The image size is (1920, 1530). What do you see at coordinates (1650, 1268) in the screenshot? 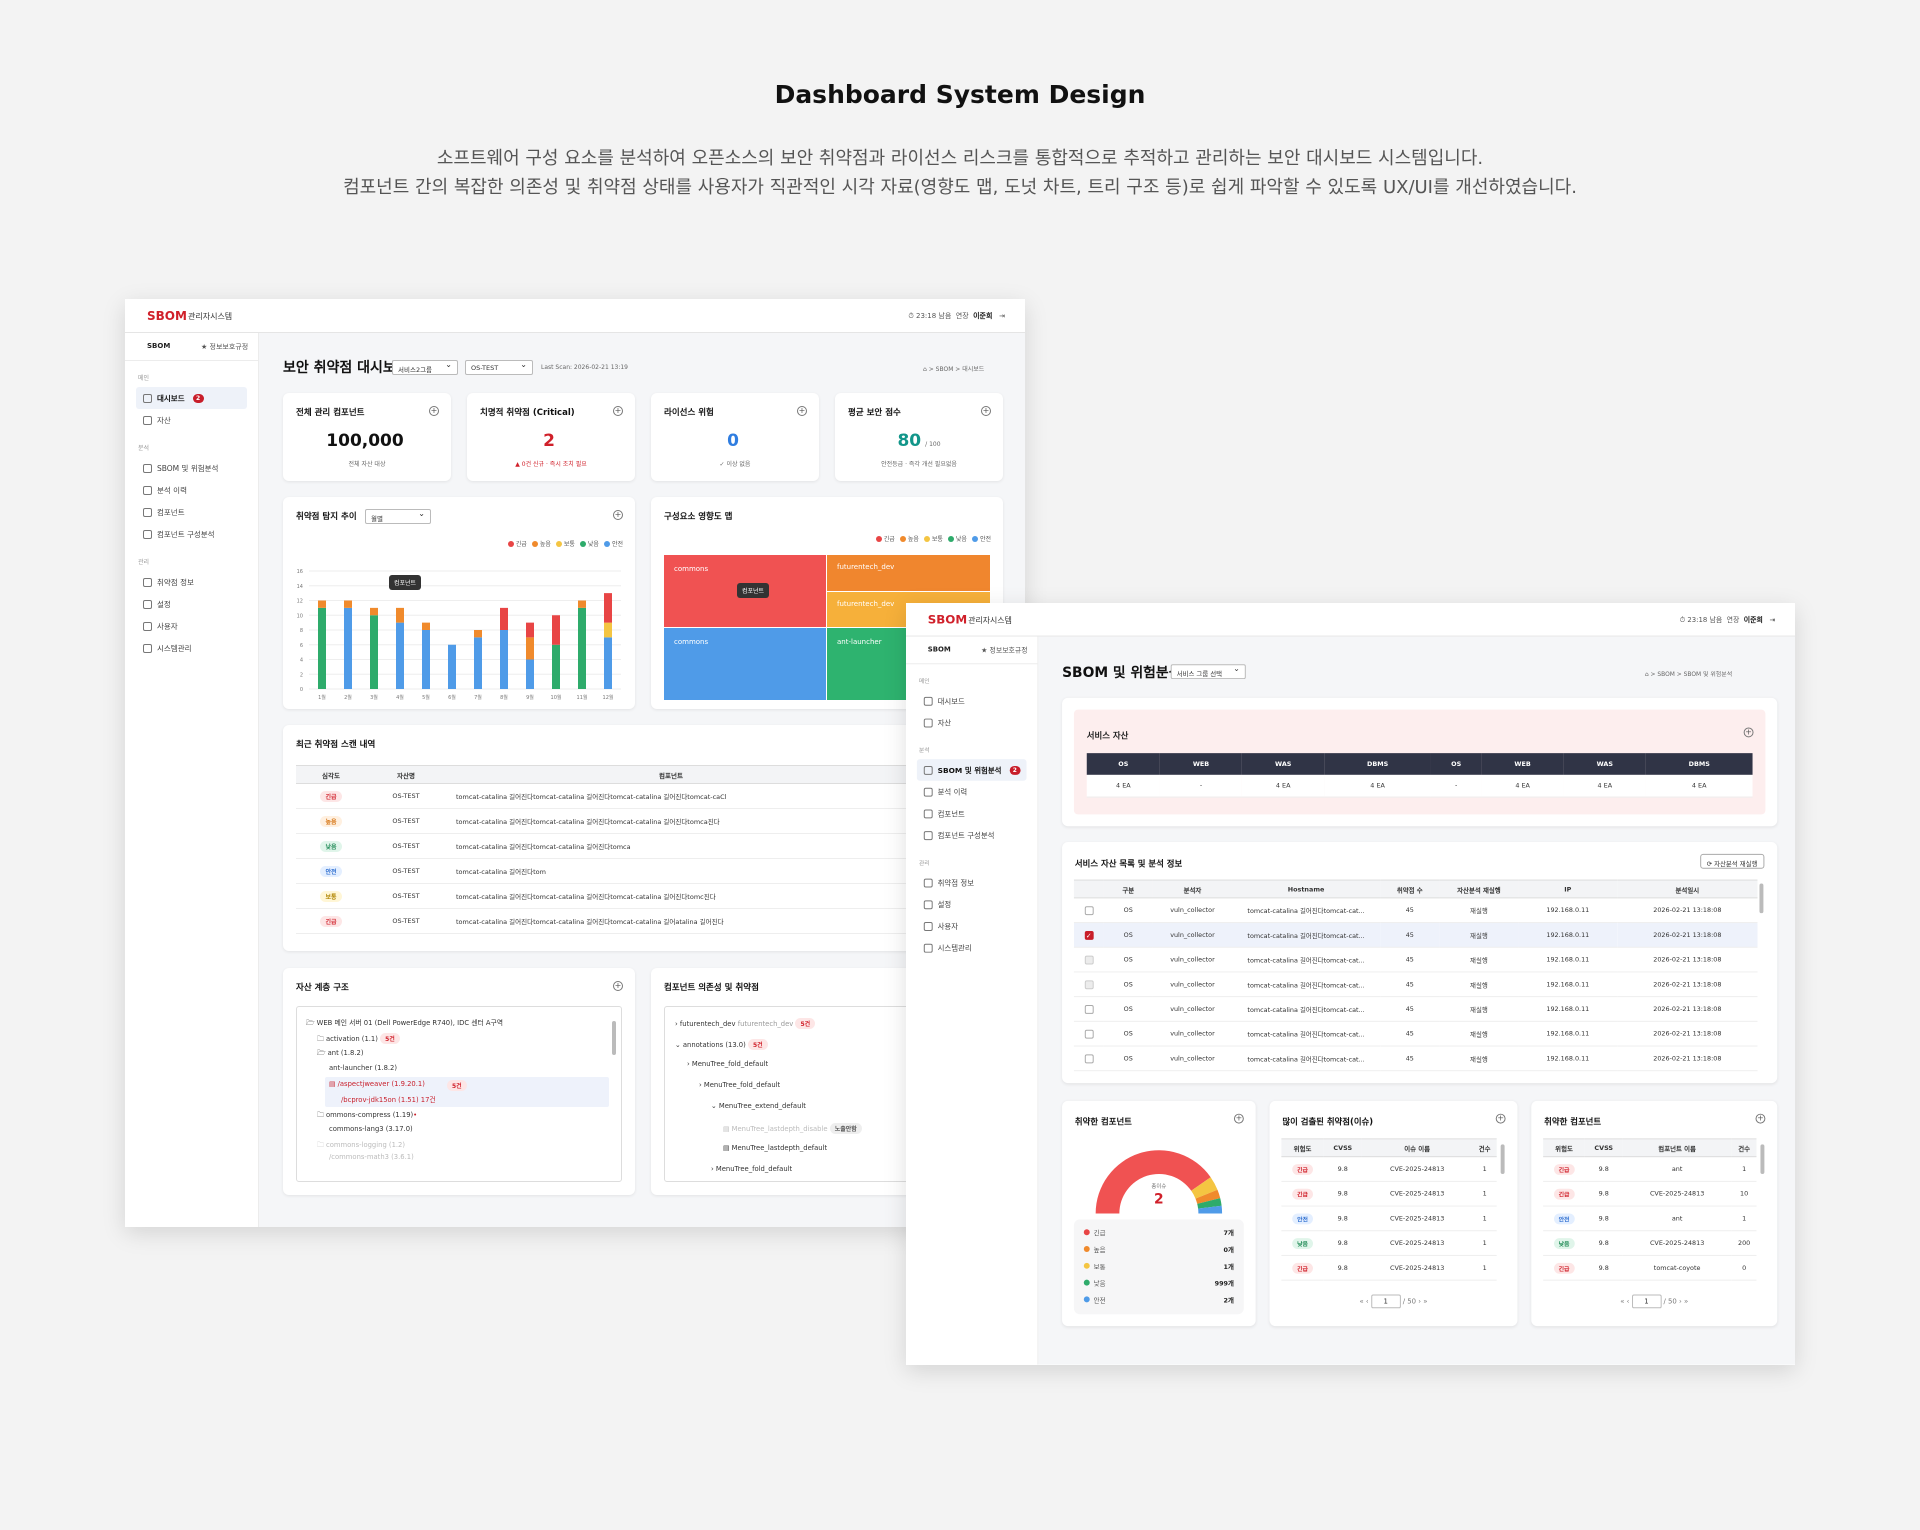
I see `table-row: 긴급 9.8 tomcat-coyote 0` at bounding box center [1650, 1268].